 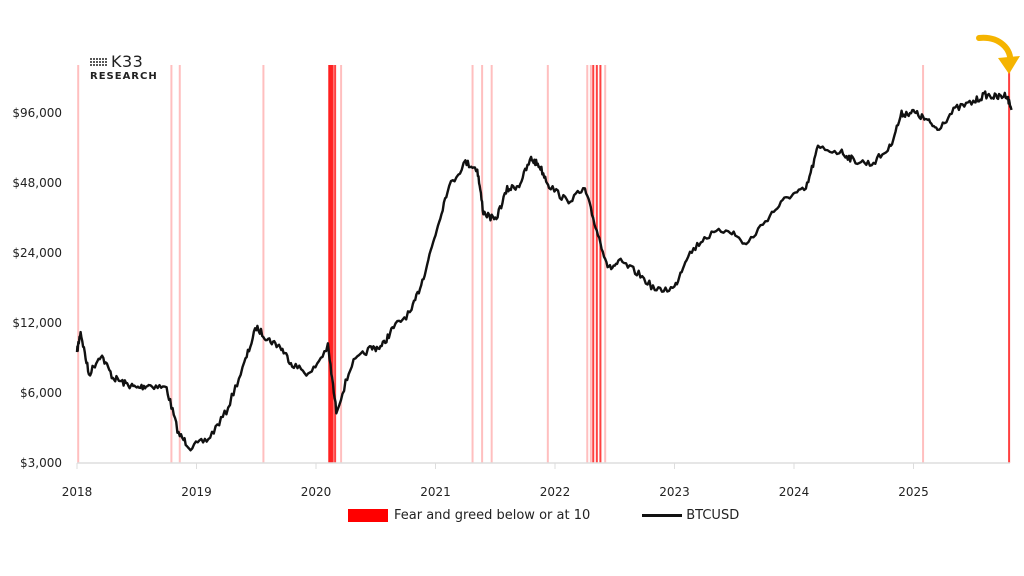 I want to click on x-tick-label: 2018, so click(x=77, y=492).